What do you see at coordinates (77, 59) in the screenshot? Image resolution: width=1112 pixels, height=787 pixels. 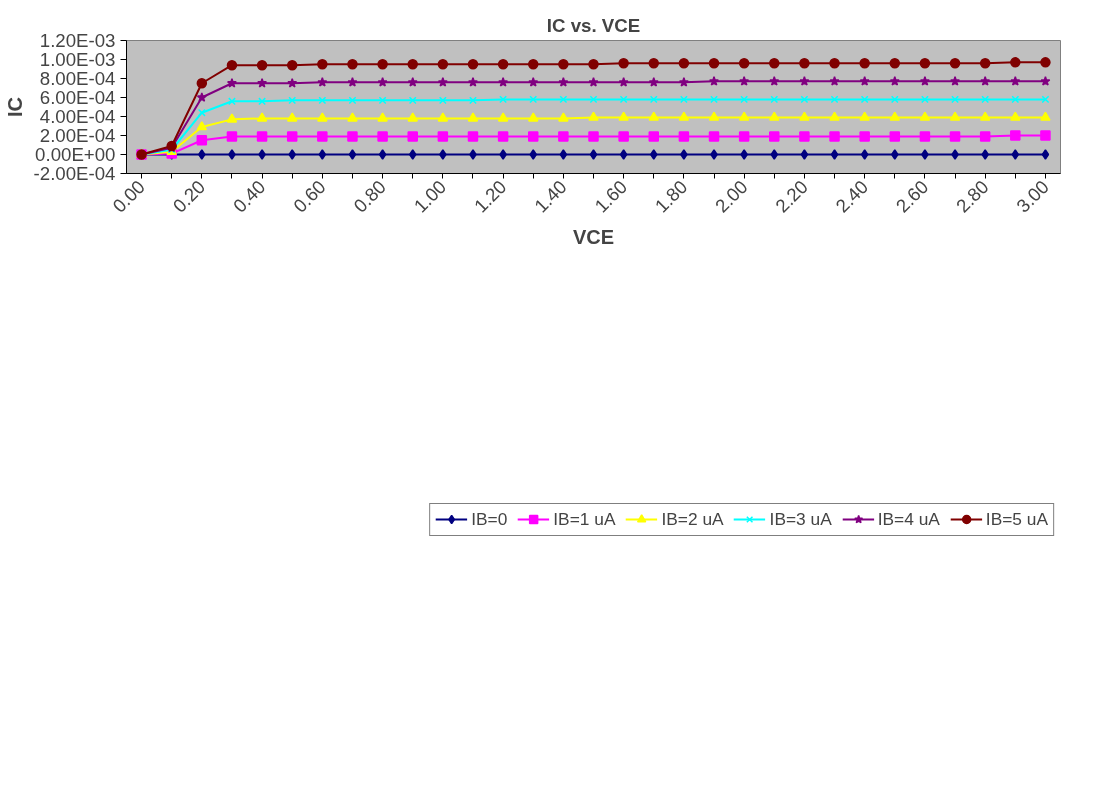 I see `y-tick-label: 1.00E-03` at bounding box center [77, 59].